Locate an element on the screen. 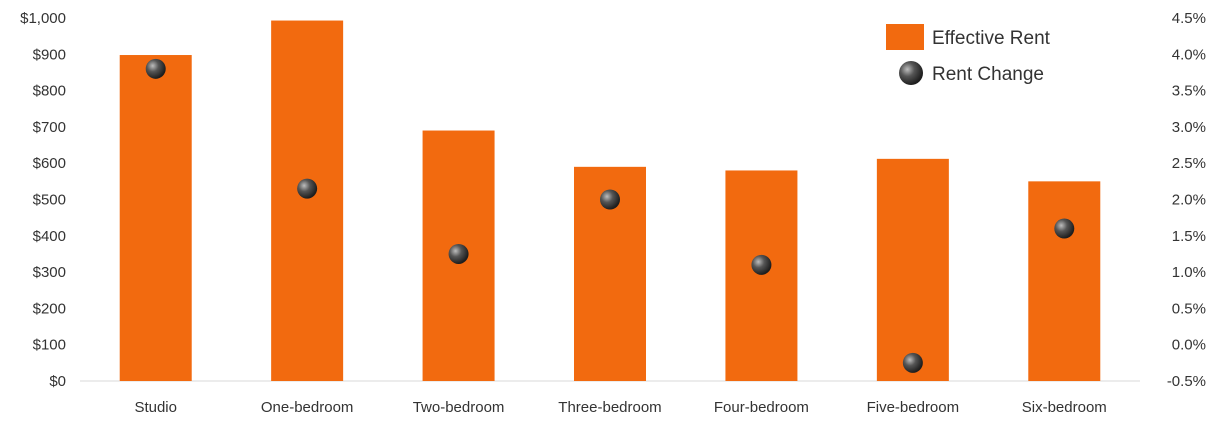  left-tick-label: $500 is located at coordinates (49, 200).